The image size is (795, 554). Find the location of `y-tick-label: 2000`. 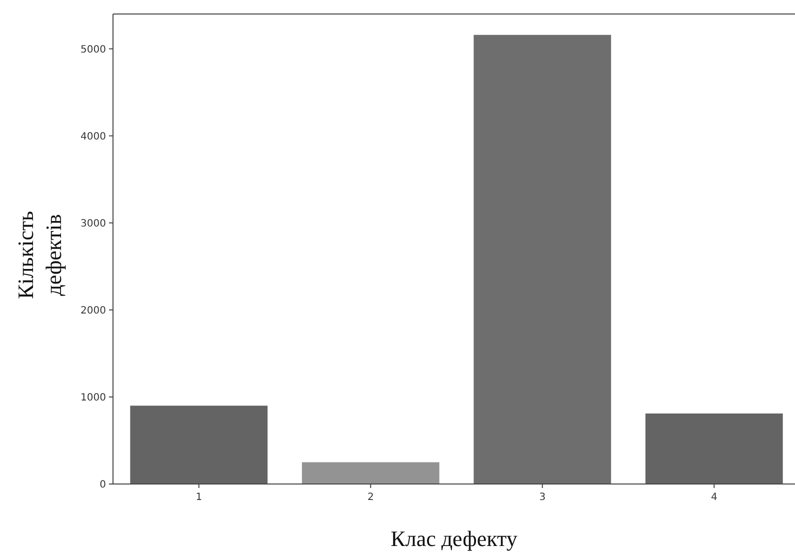

y-tick-label: 2000 is located at coordinates (93, 310).